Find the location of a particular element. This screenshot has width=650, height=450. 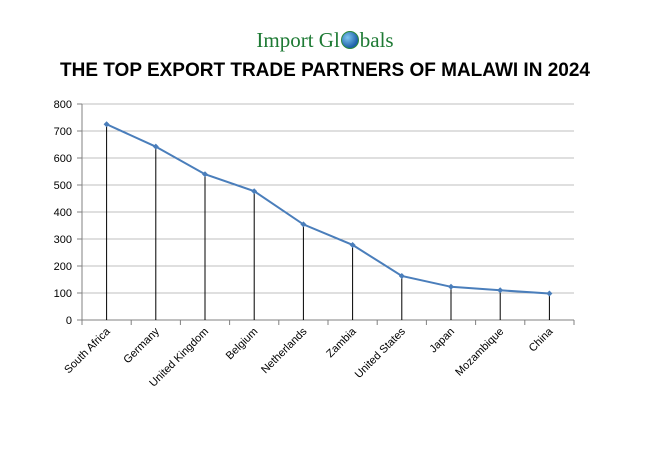

y-tick-label: 200 is located at coordinates (63, 267).